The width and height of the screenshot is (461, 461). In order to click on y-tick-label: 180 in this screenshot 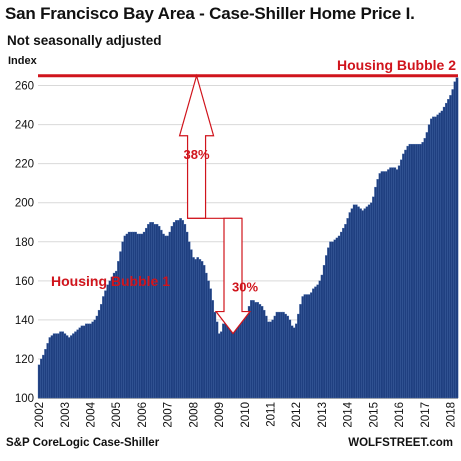, I will do `click(24, 243)`.